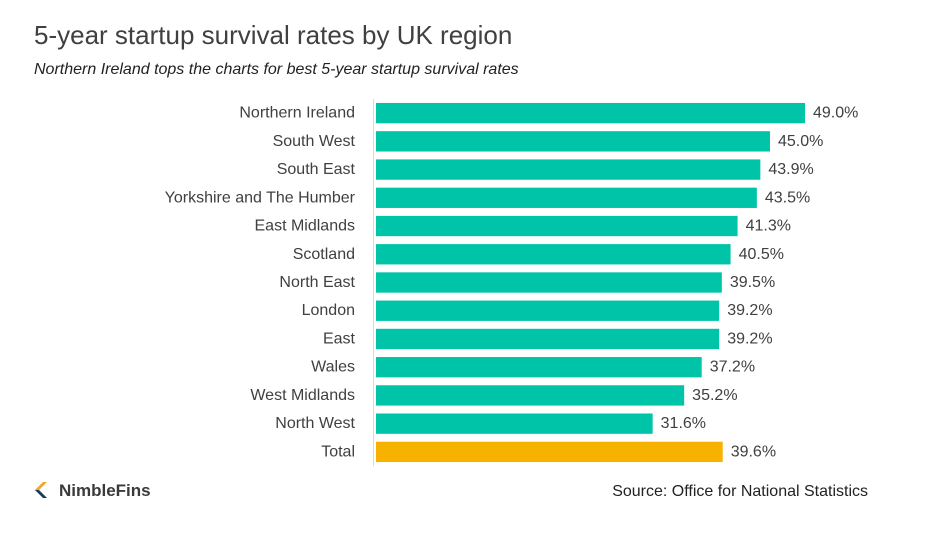 The image size is (936, 535). I want to click on bar-south-west, so click(573, 141).